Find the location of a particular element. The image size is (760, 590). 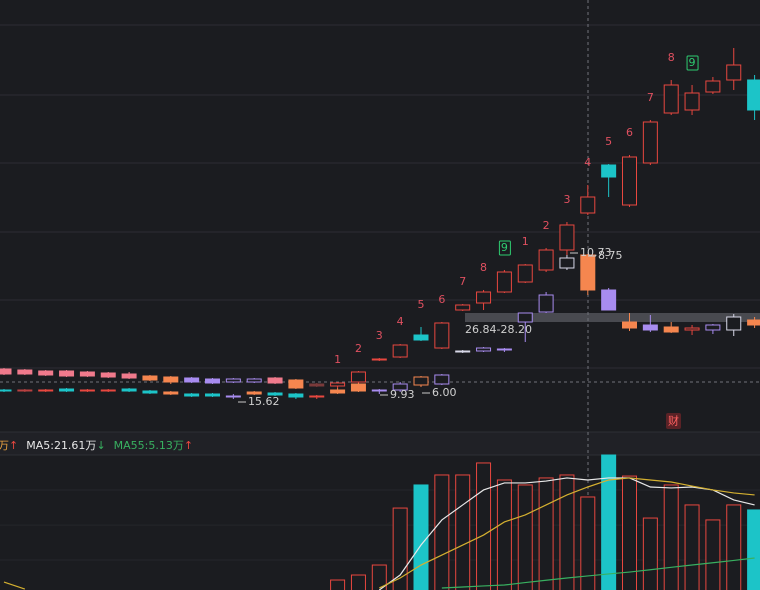

legend-arrow: ↑ is located at coordinates (188, 445).